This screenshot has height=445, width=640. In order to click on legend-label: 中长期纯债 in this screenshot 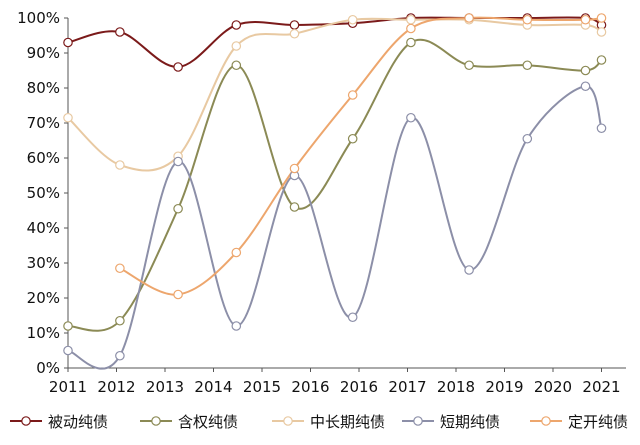, I will do `click(347, 422)`.